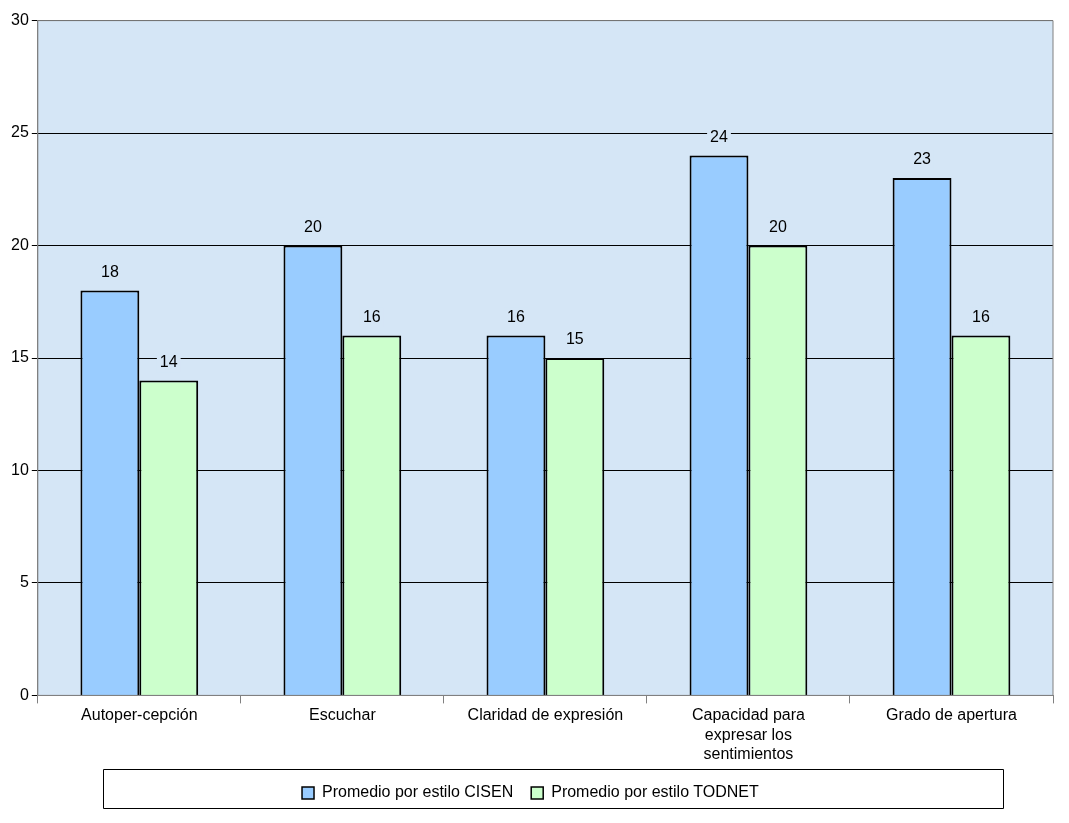  Describe the element at coordinates (20, 244) in the screenshot. I see `y-tick-label: 20` at that location.